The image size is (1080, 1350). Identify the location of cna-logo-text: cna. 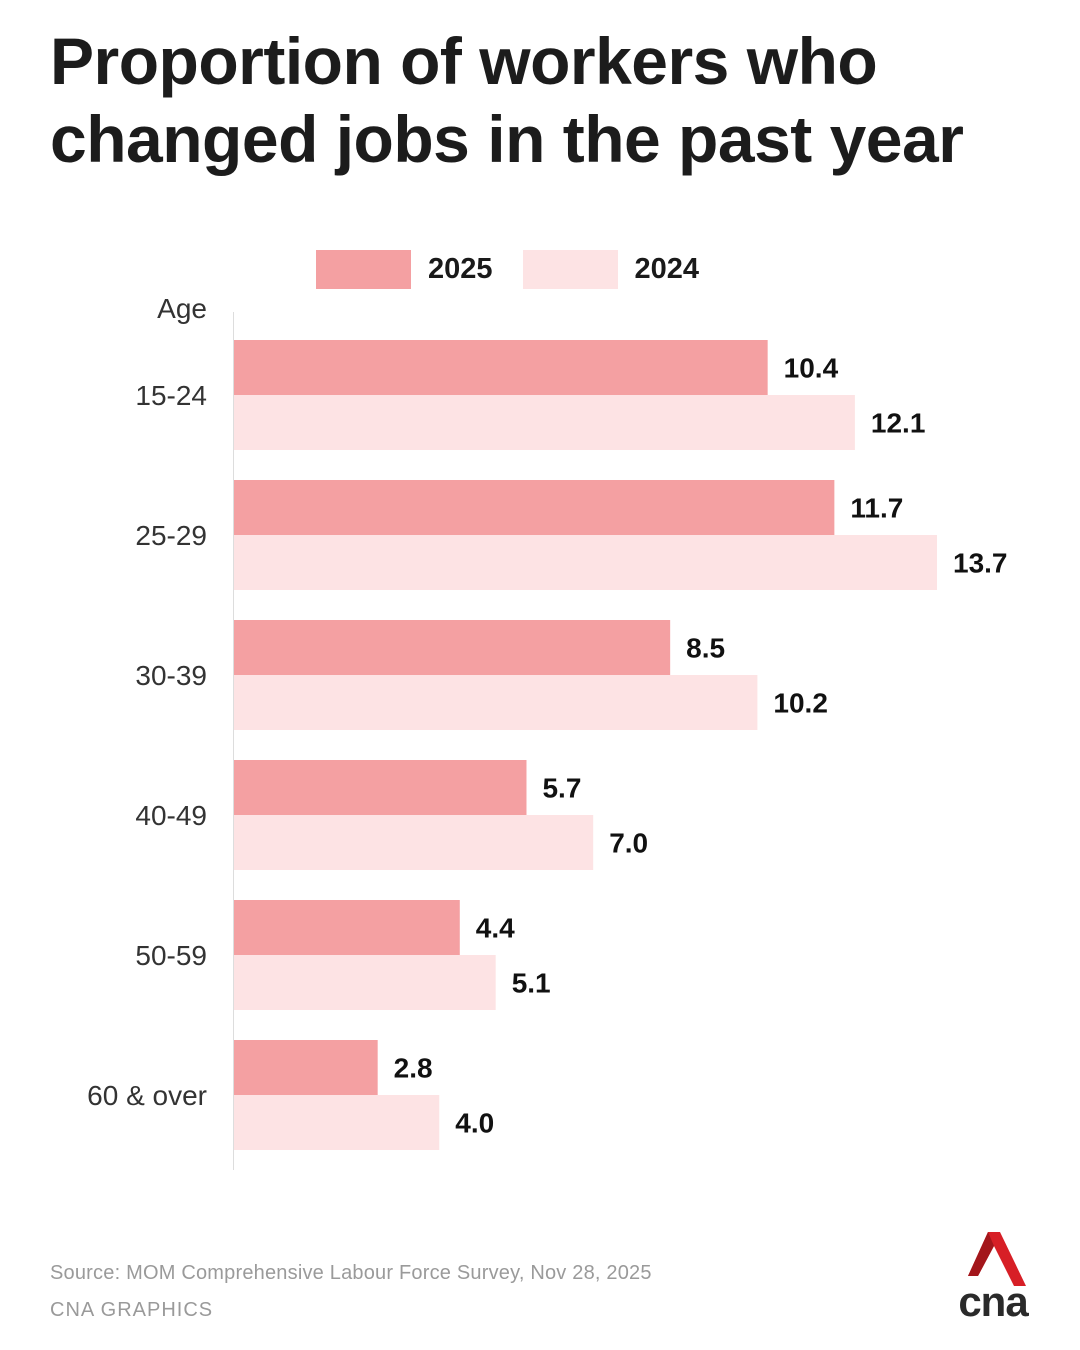
(993, 1301).